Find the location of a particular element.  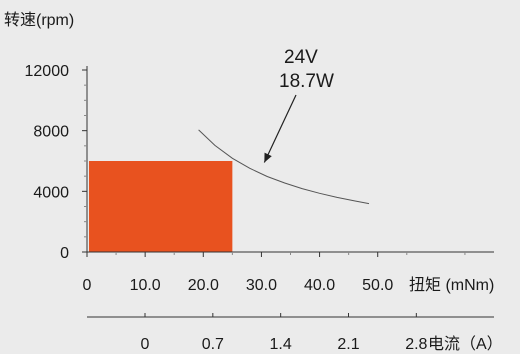

x2-tick-label: 0.7 is located at coordinates (213, 344).